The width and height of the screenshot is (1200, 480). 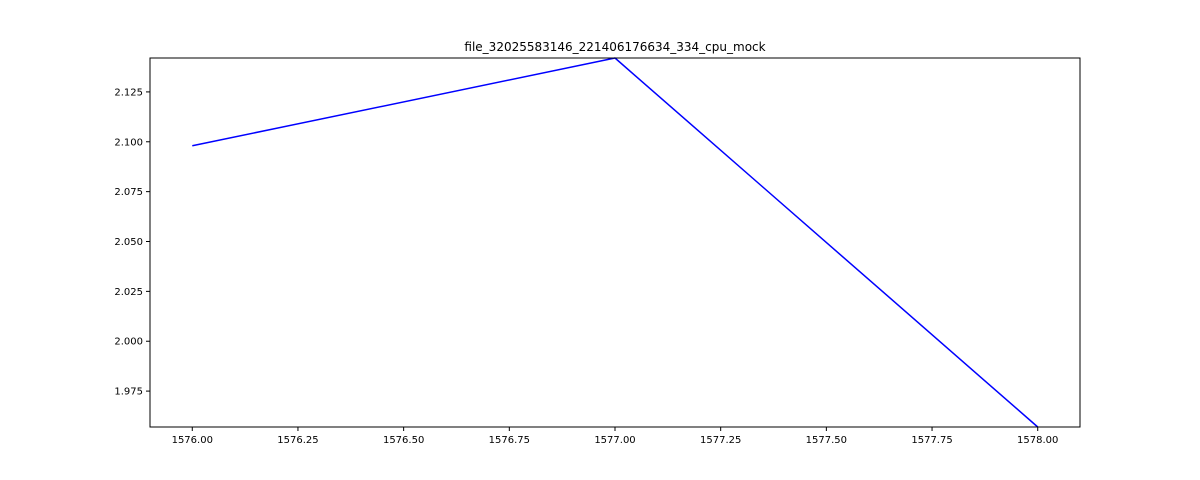 What do you see at coordinates (128, 392) in the screenshot?
I see `y-tick-label: 1.975` at bounding box center [128, 392].